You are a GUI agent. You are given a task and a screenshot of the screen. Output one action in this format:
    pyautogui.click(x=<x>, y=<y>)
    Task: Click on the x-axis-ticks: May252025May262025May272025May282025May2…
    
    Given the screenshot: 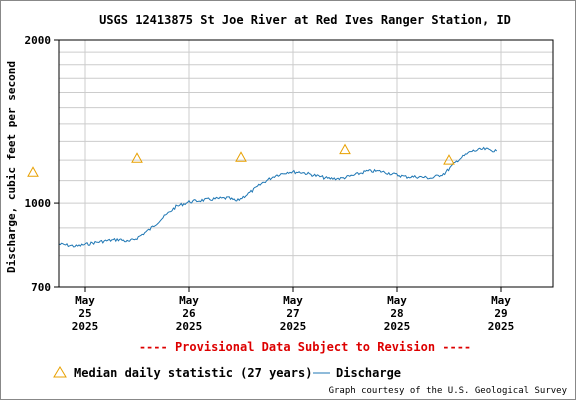 What is the action you would take?
    pyautogui.click(x=293, y=310)
    